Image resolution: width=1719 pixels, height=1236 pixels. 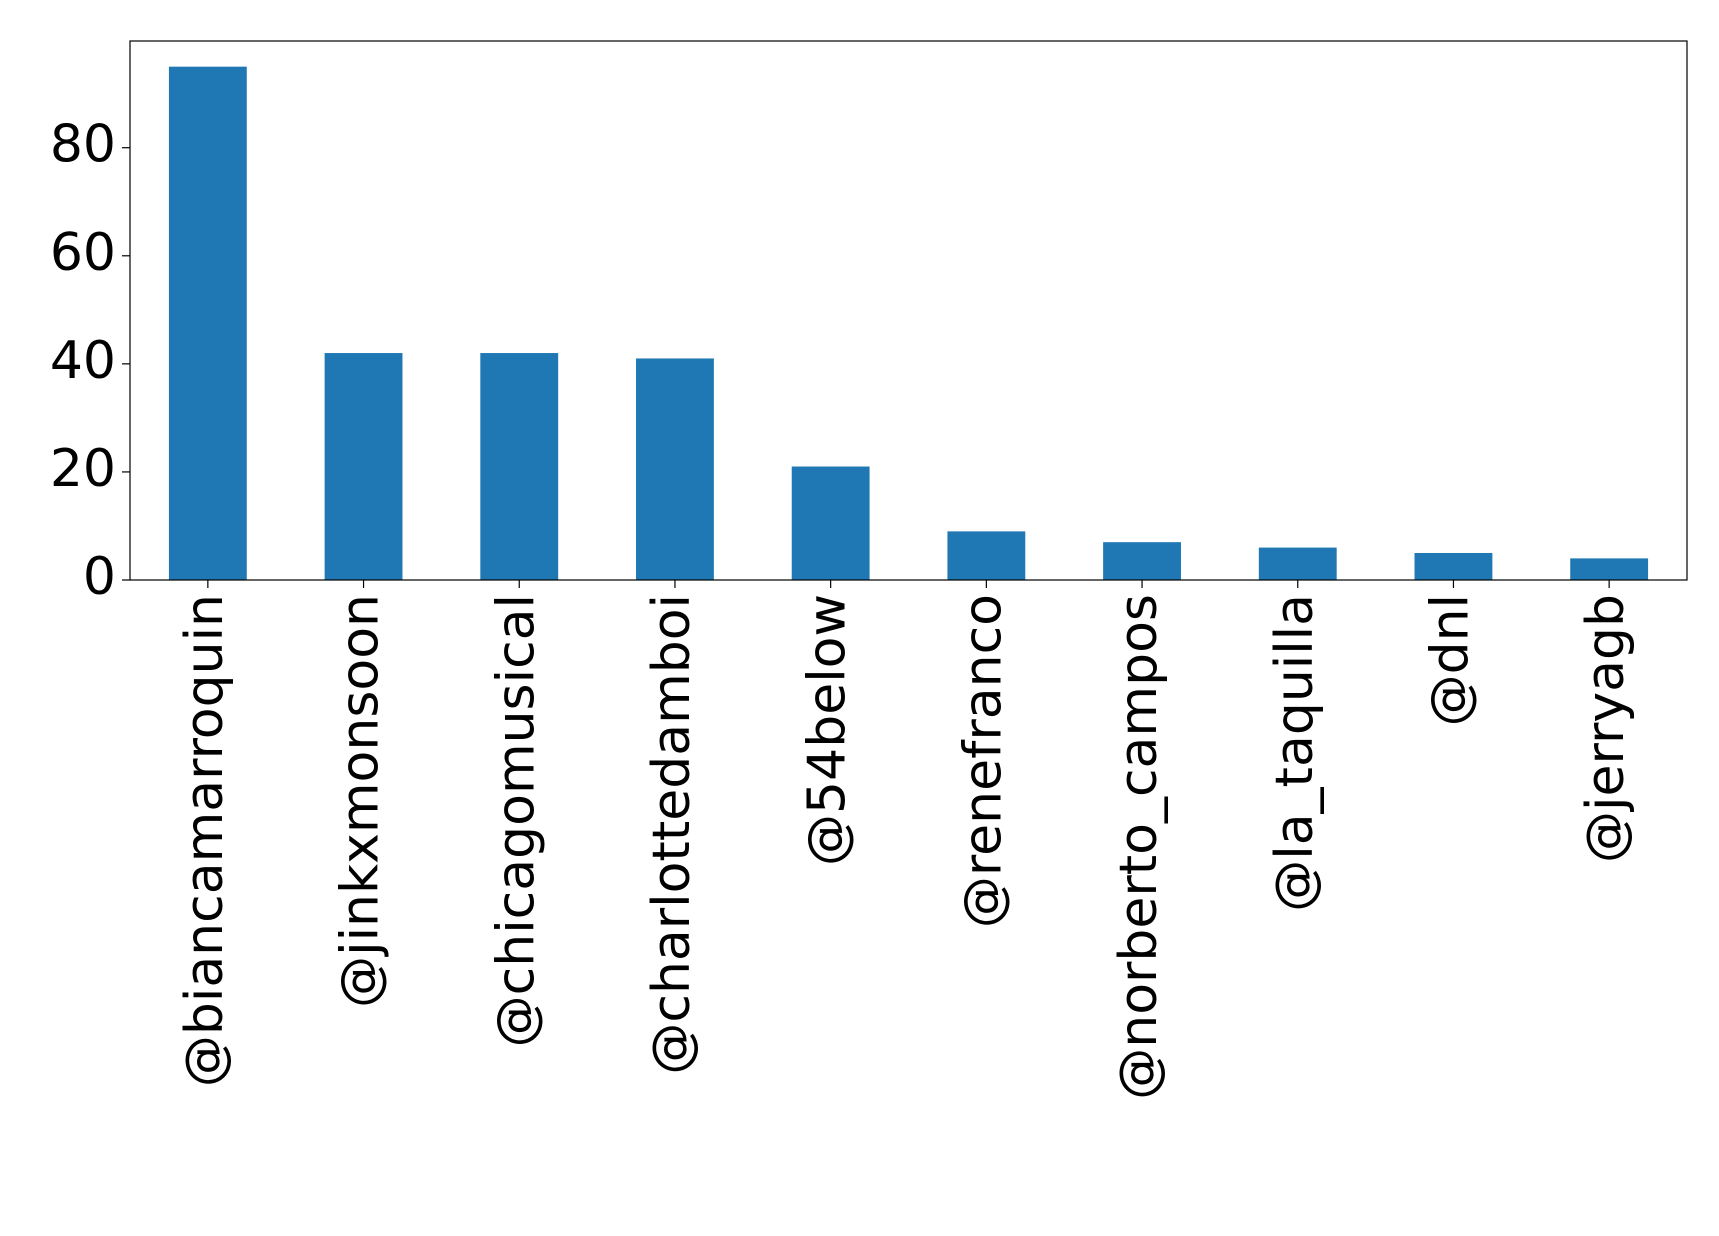 What do you see at coordinates (83, 361) in the screenshot?
I see `y-tick-label: 40` at bounding box center [83, 361].